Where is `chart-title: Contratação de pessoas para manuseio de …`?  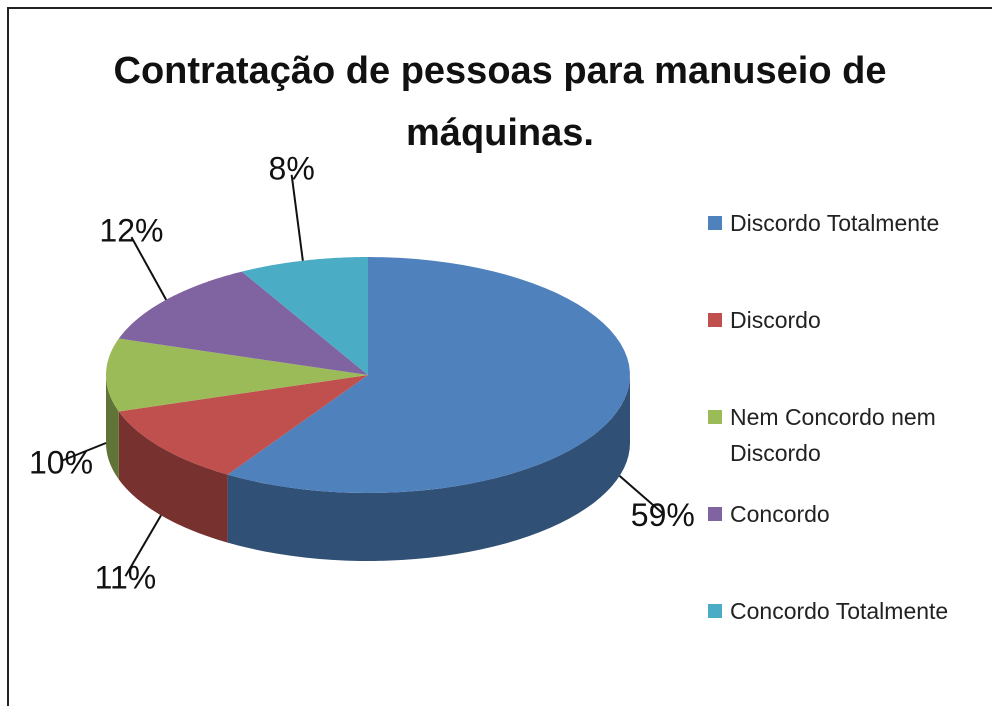
chart-title: Contratação de pessoas para manuseio de … is located at coordinates (500, 102).